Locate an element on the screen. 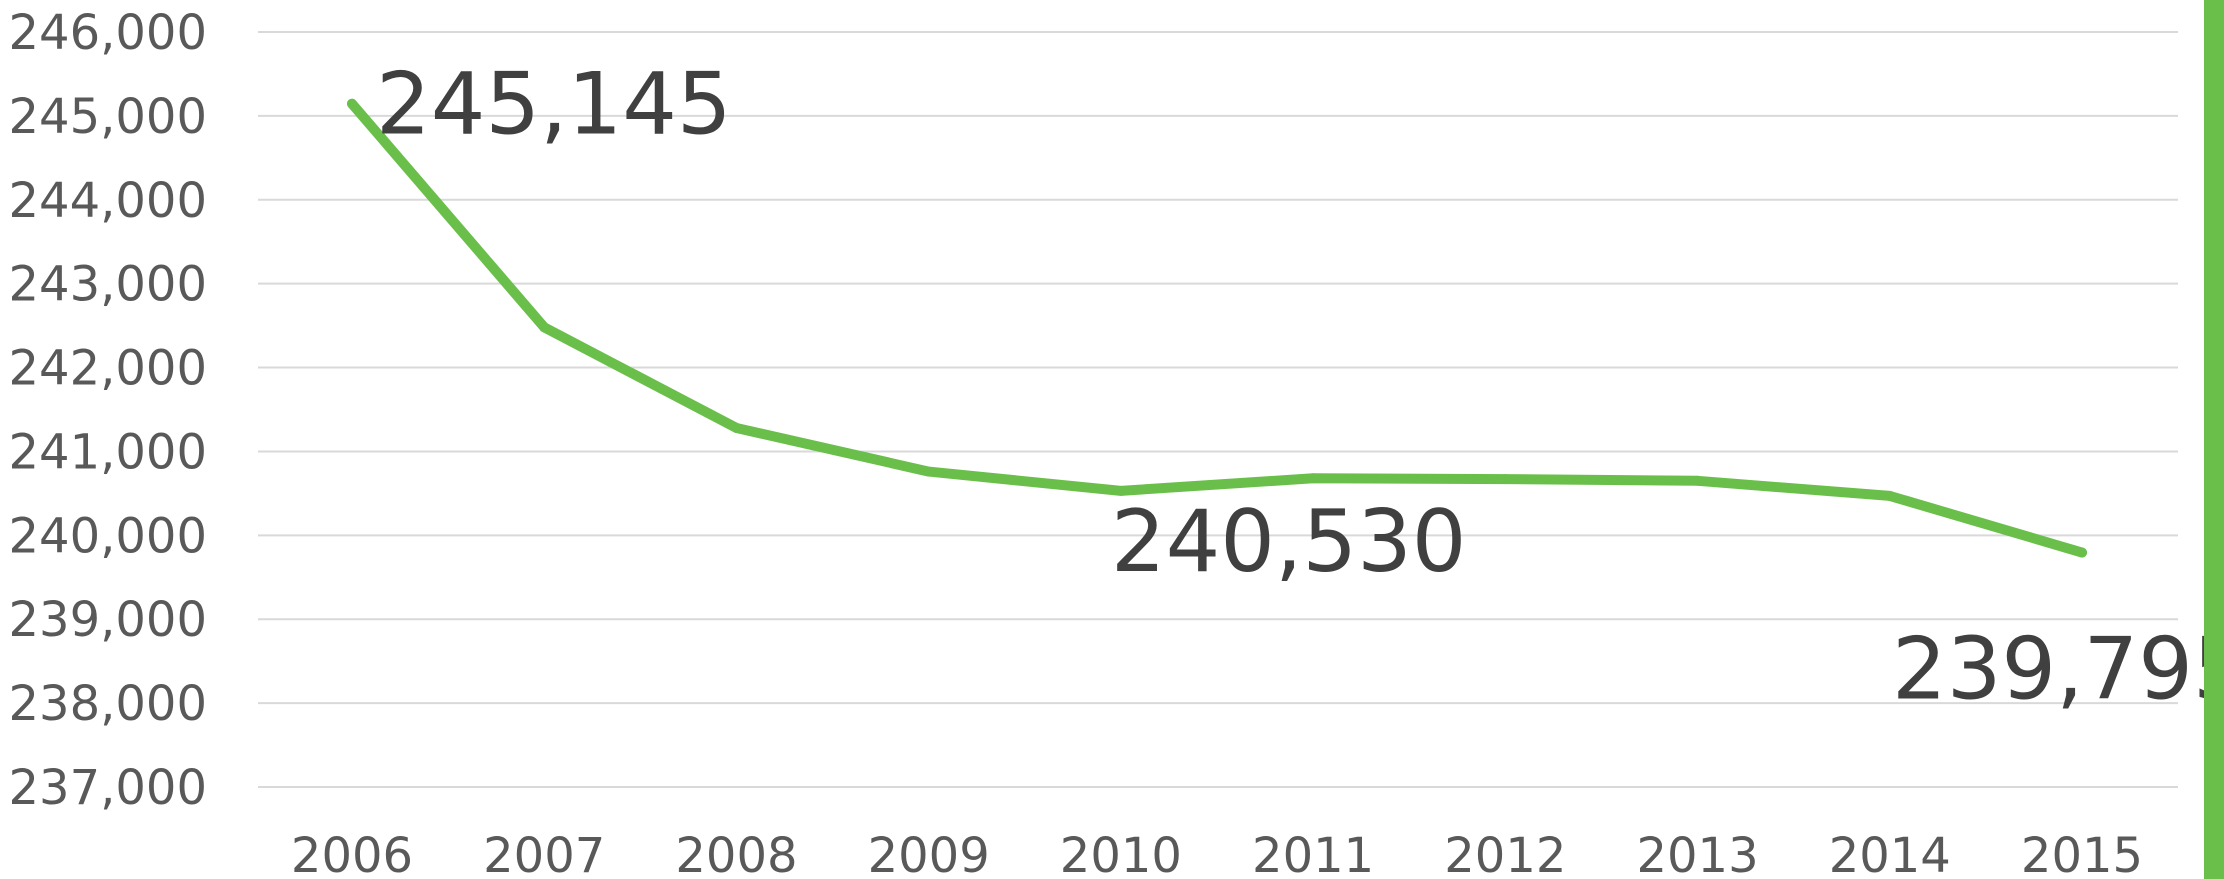  x-tick-label: 2014 is located at coordinates (1890, 853).